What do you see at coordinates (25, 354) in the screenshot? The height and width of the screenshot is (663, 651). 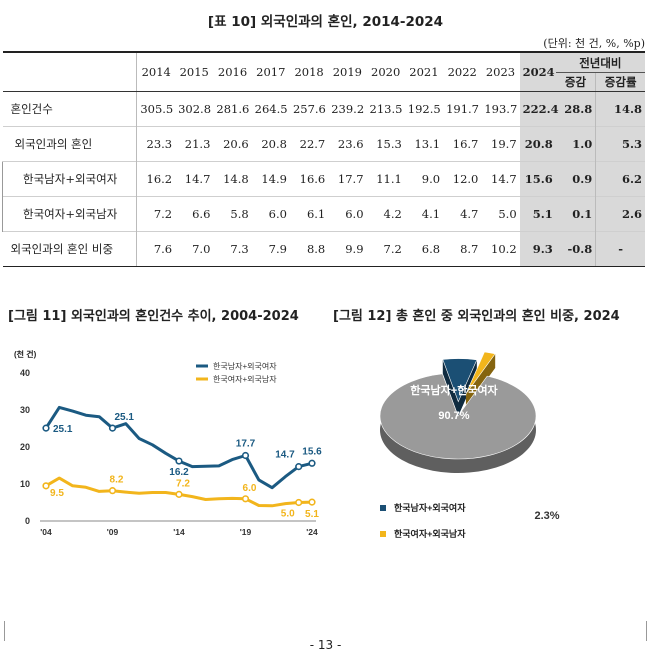 I see `y-axis-unit-label: (천 건)` at bounding box center [25, 354].